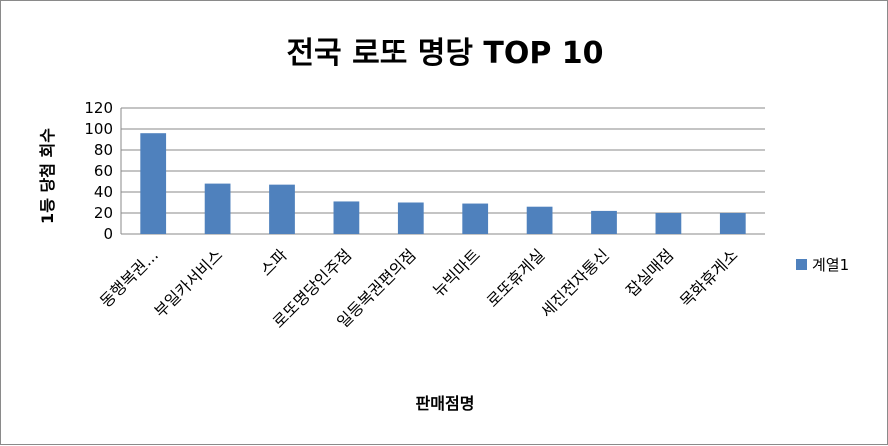 Image resolution: width=888 pixels, height=446 pixels. Describe the element at coordinates (515, 277) in the screenshot. I see `x-tick-label: 로또휴게실` at that location.